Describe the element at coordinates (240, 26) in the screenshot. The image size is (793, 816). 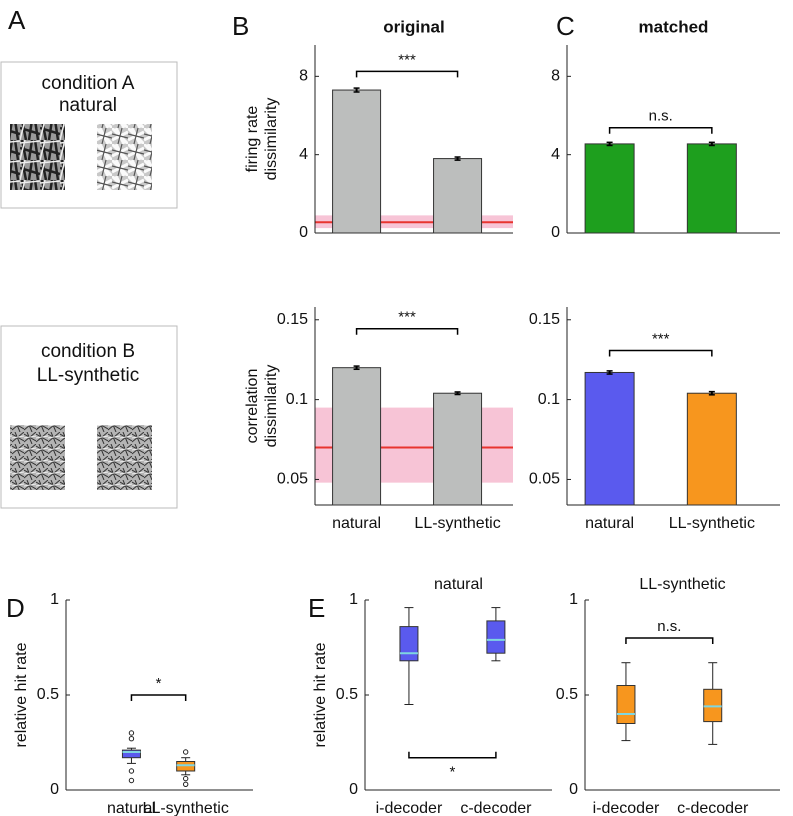
I see `panel-label: B` at that location.